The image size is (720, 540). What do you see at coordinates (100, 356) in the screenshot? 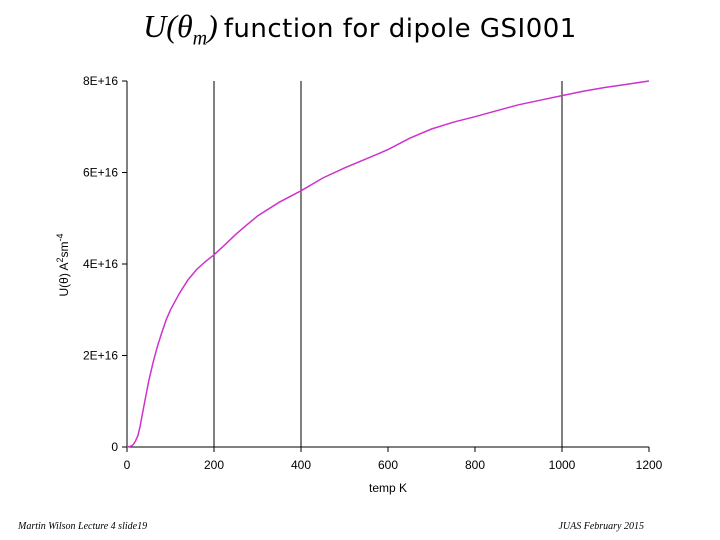
I see `y-tick-label: 2E+16` at bounding box center [100, 356].